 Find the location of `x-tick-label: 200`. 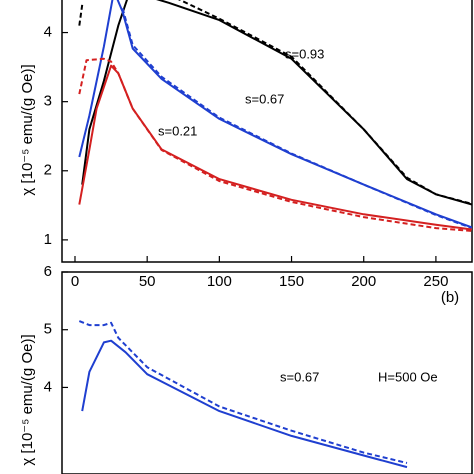

x-tick-label: 200 is located at coordinates (363, 281).